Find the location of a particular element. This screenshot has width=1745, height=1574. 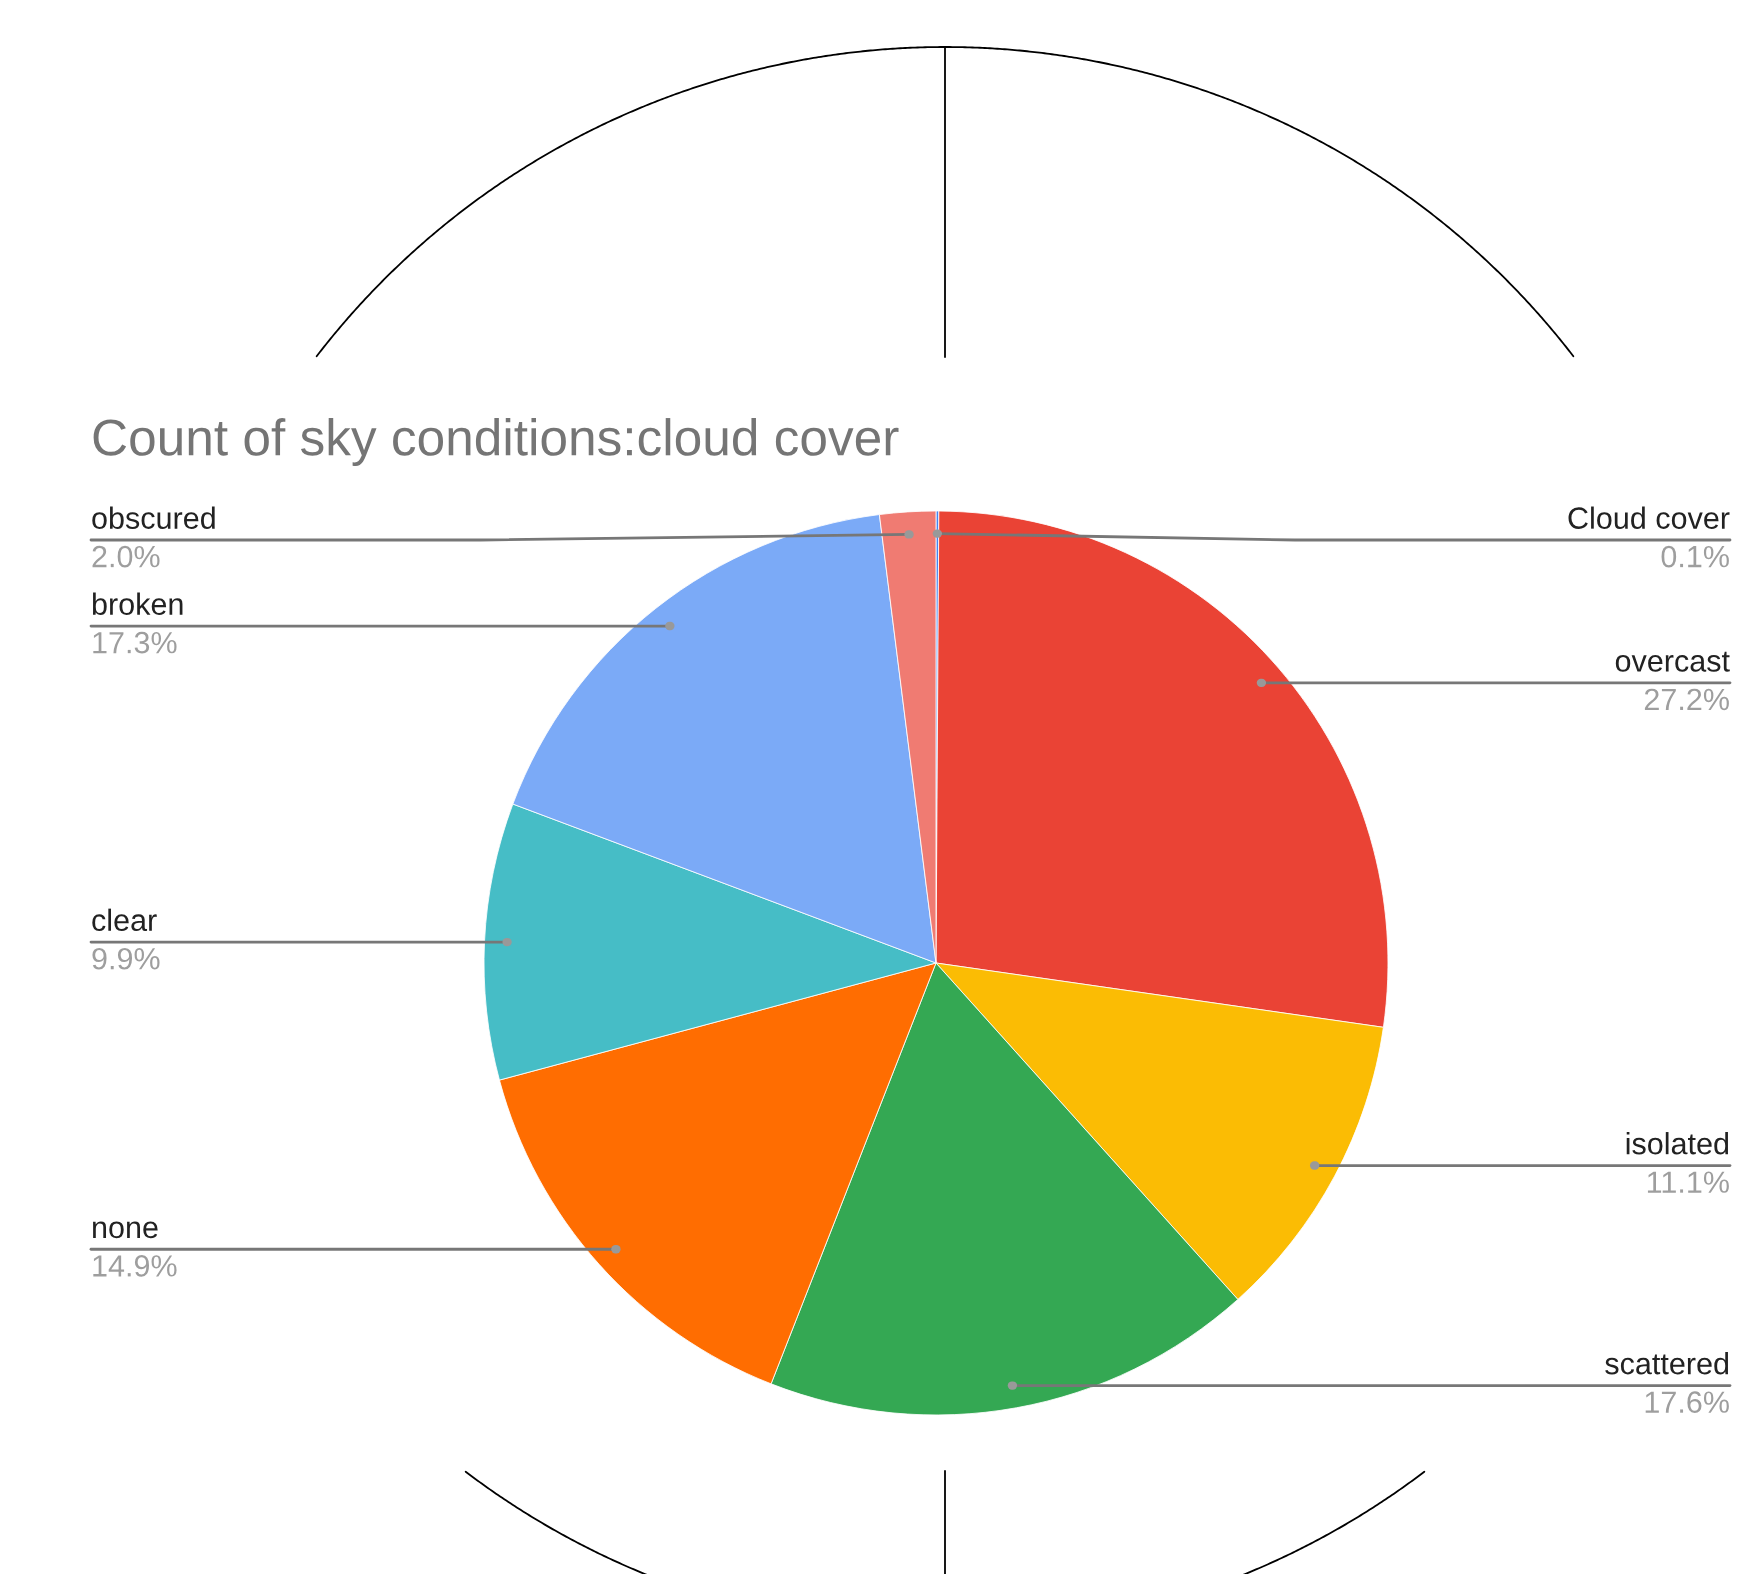

slice-label: Cloud cover is located at coordinates (1649, 517).